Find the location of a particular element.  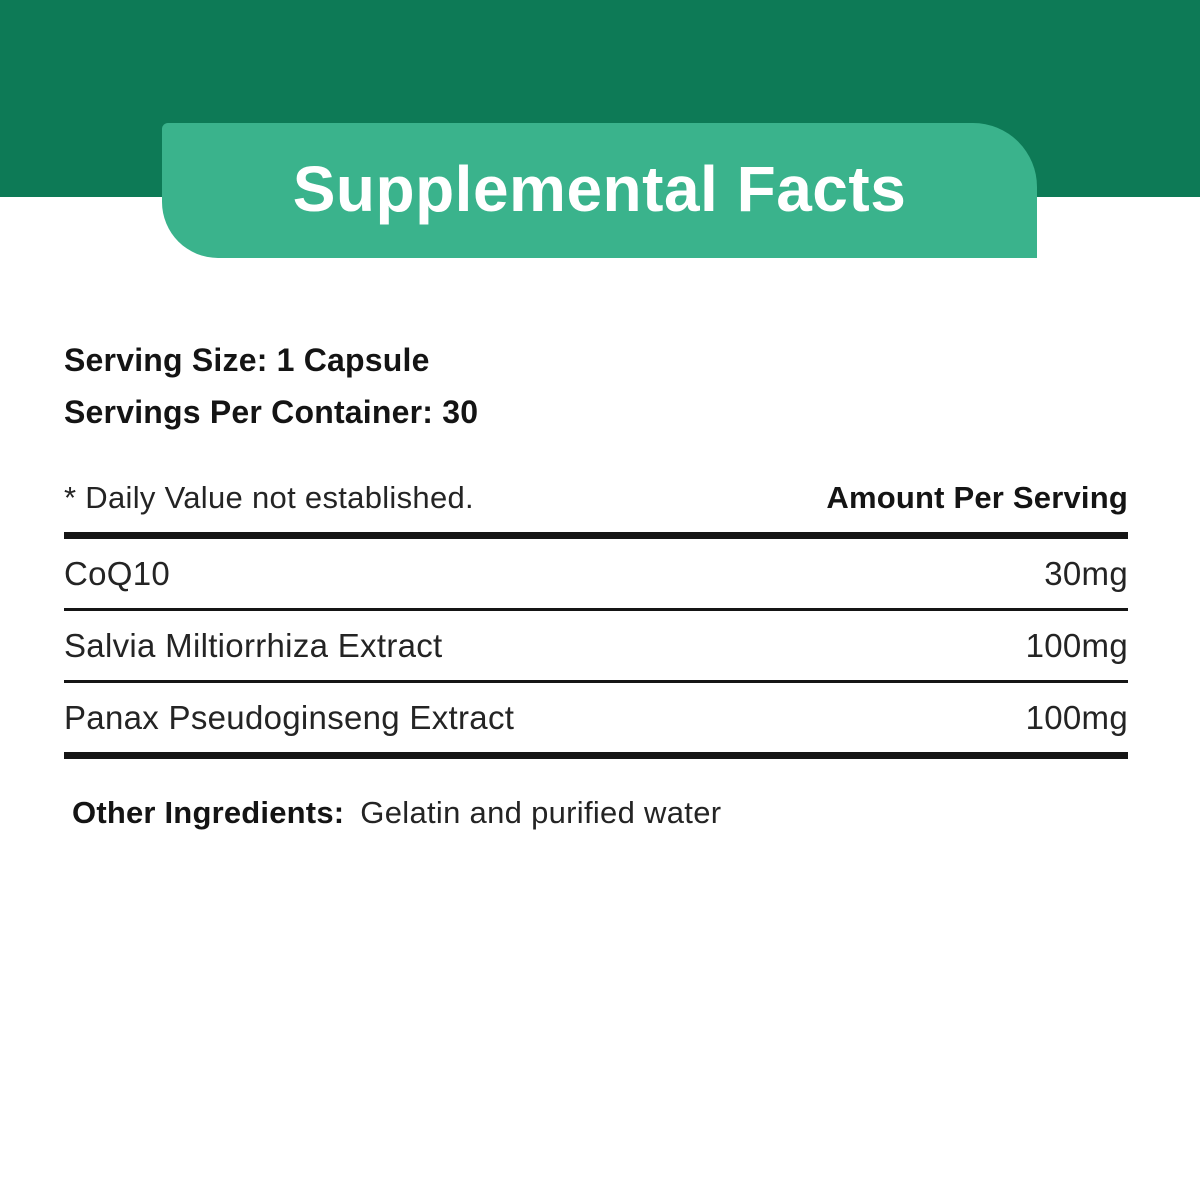

serving-size-line: Serving Size: 1 Capsule is located at coordinates (247, 360).